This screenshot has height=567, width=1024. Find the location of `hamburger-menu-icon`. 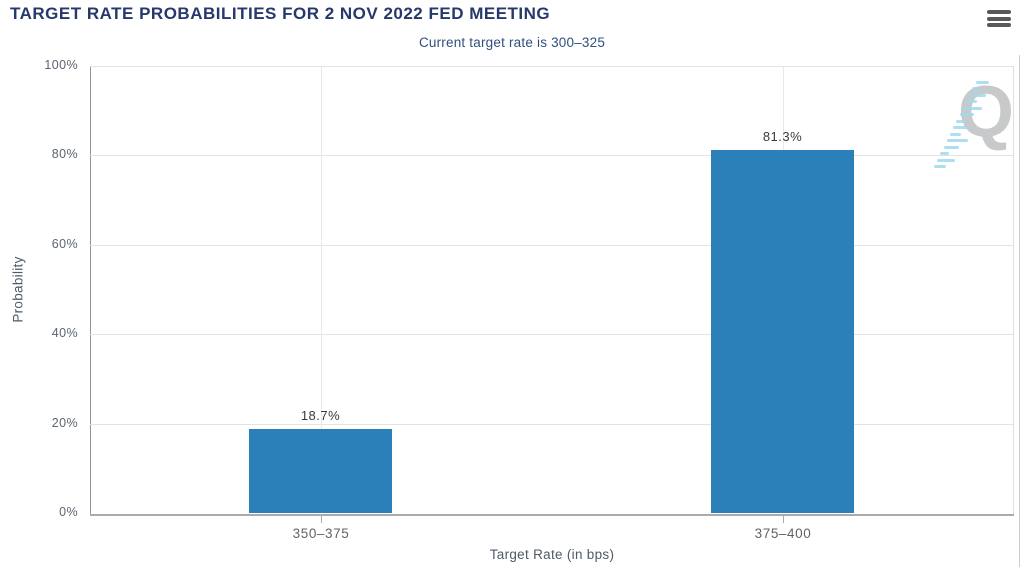

hamburger-menu-icon is located at coordinates (999, 20).